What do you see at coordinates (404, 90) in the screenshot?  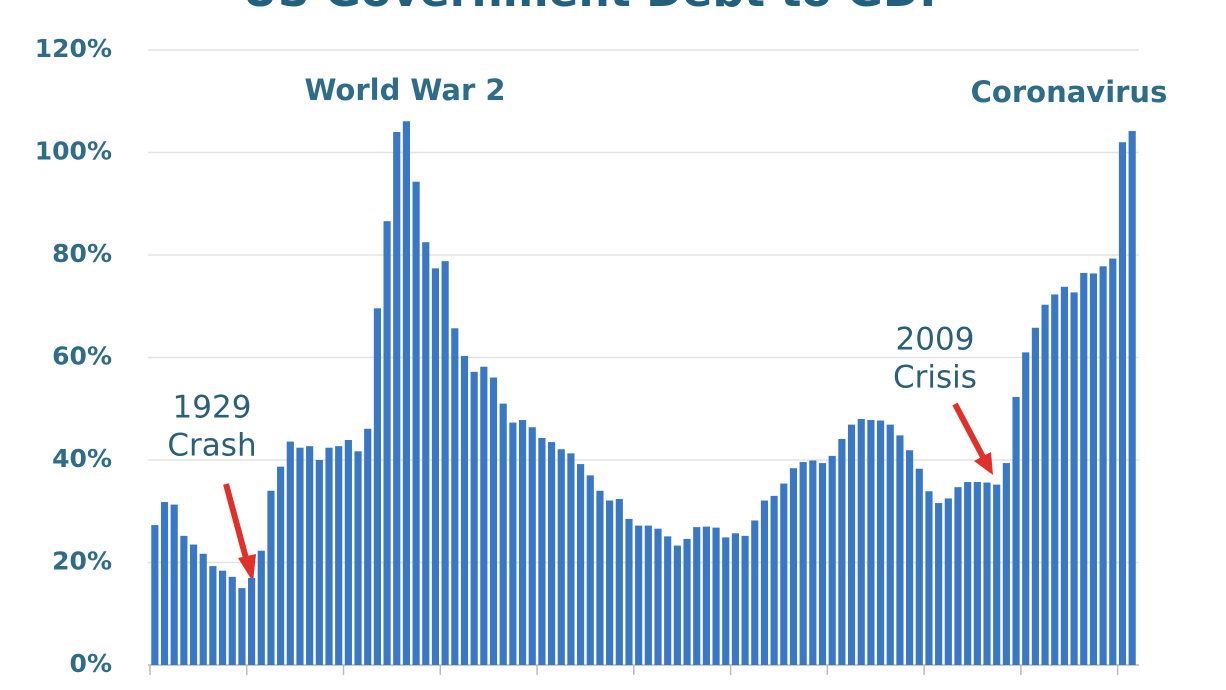 I see `annotation: World War 2` at bounding box center [404, 90].